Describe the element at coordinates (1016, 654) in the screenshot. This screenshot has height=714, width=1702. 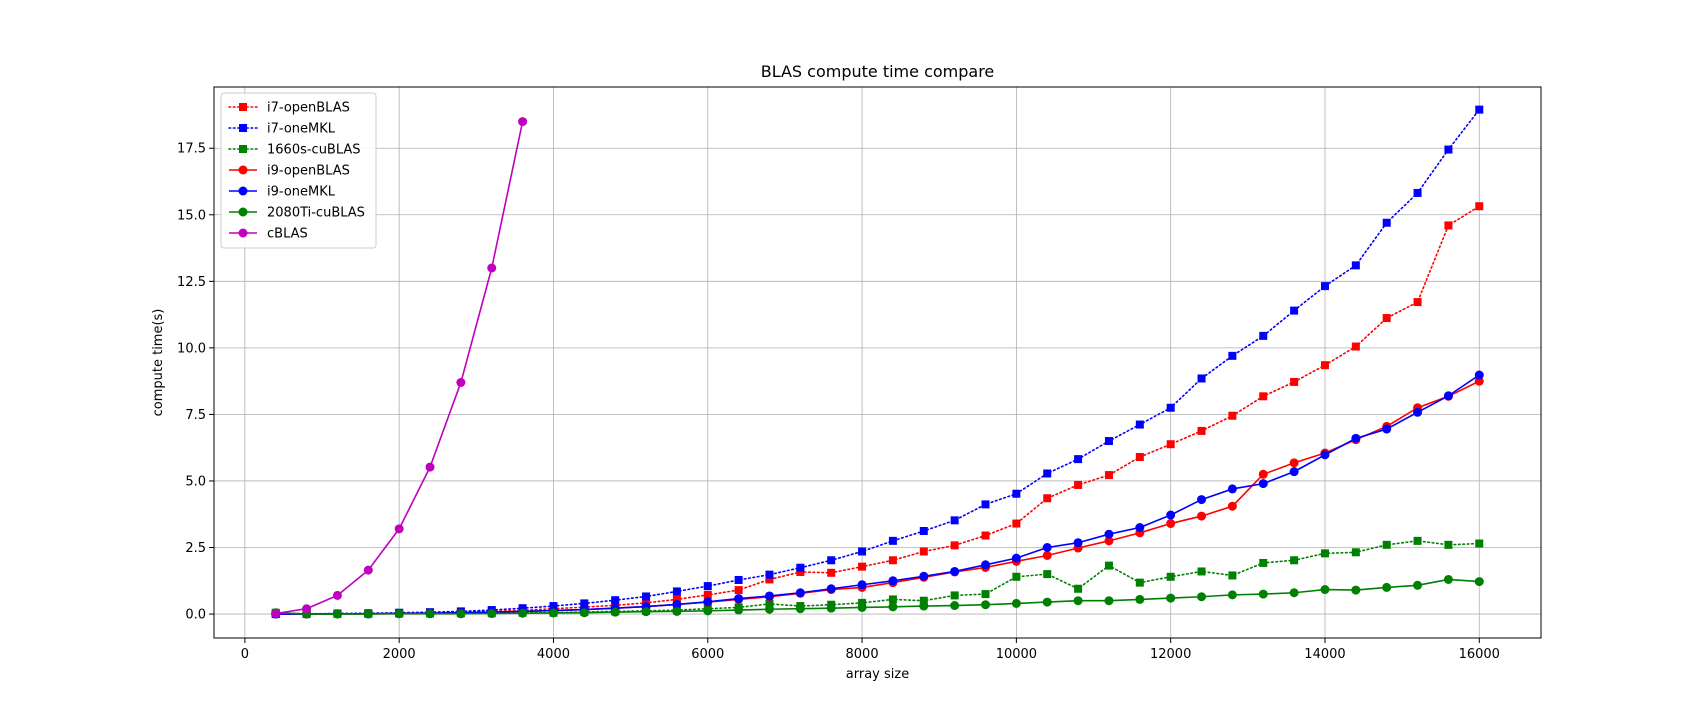
I see `x-tick-label: 10000` at that location.